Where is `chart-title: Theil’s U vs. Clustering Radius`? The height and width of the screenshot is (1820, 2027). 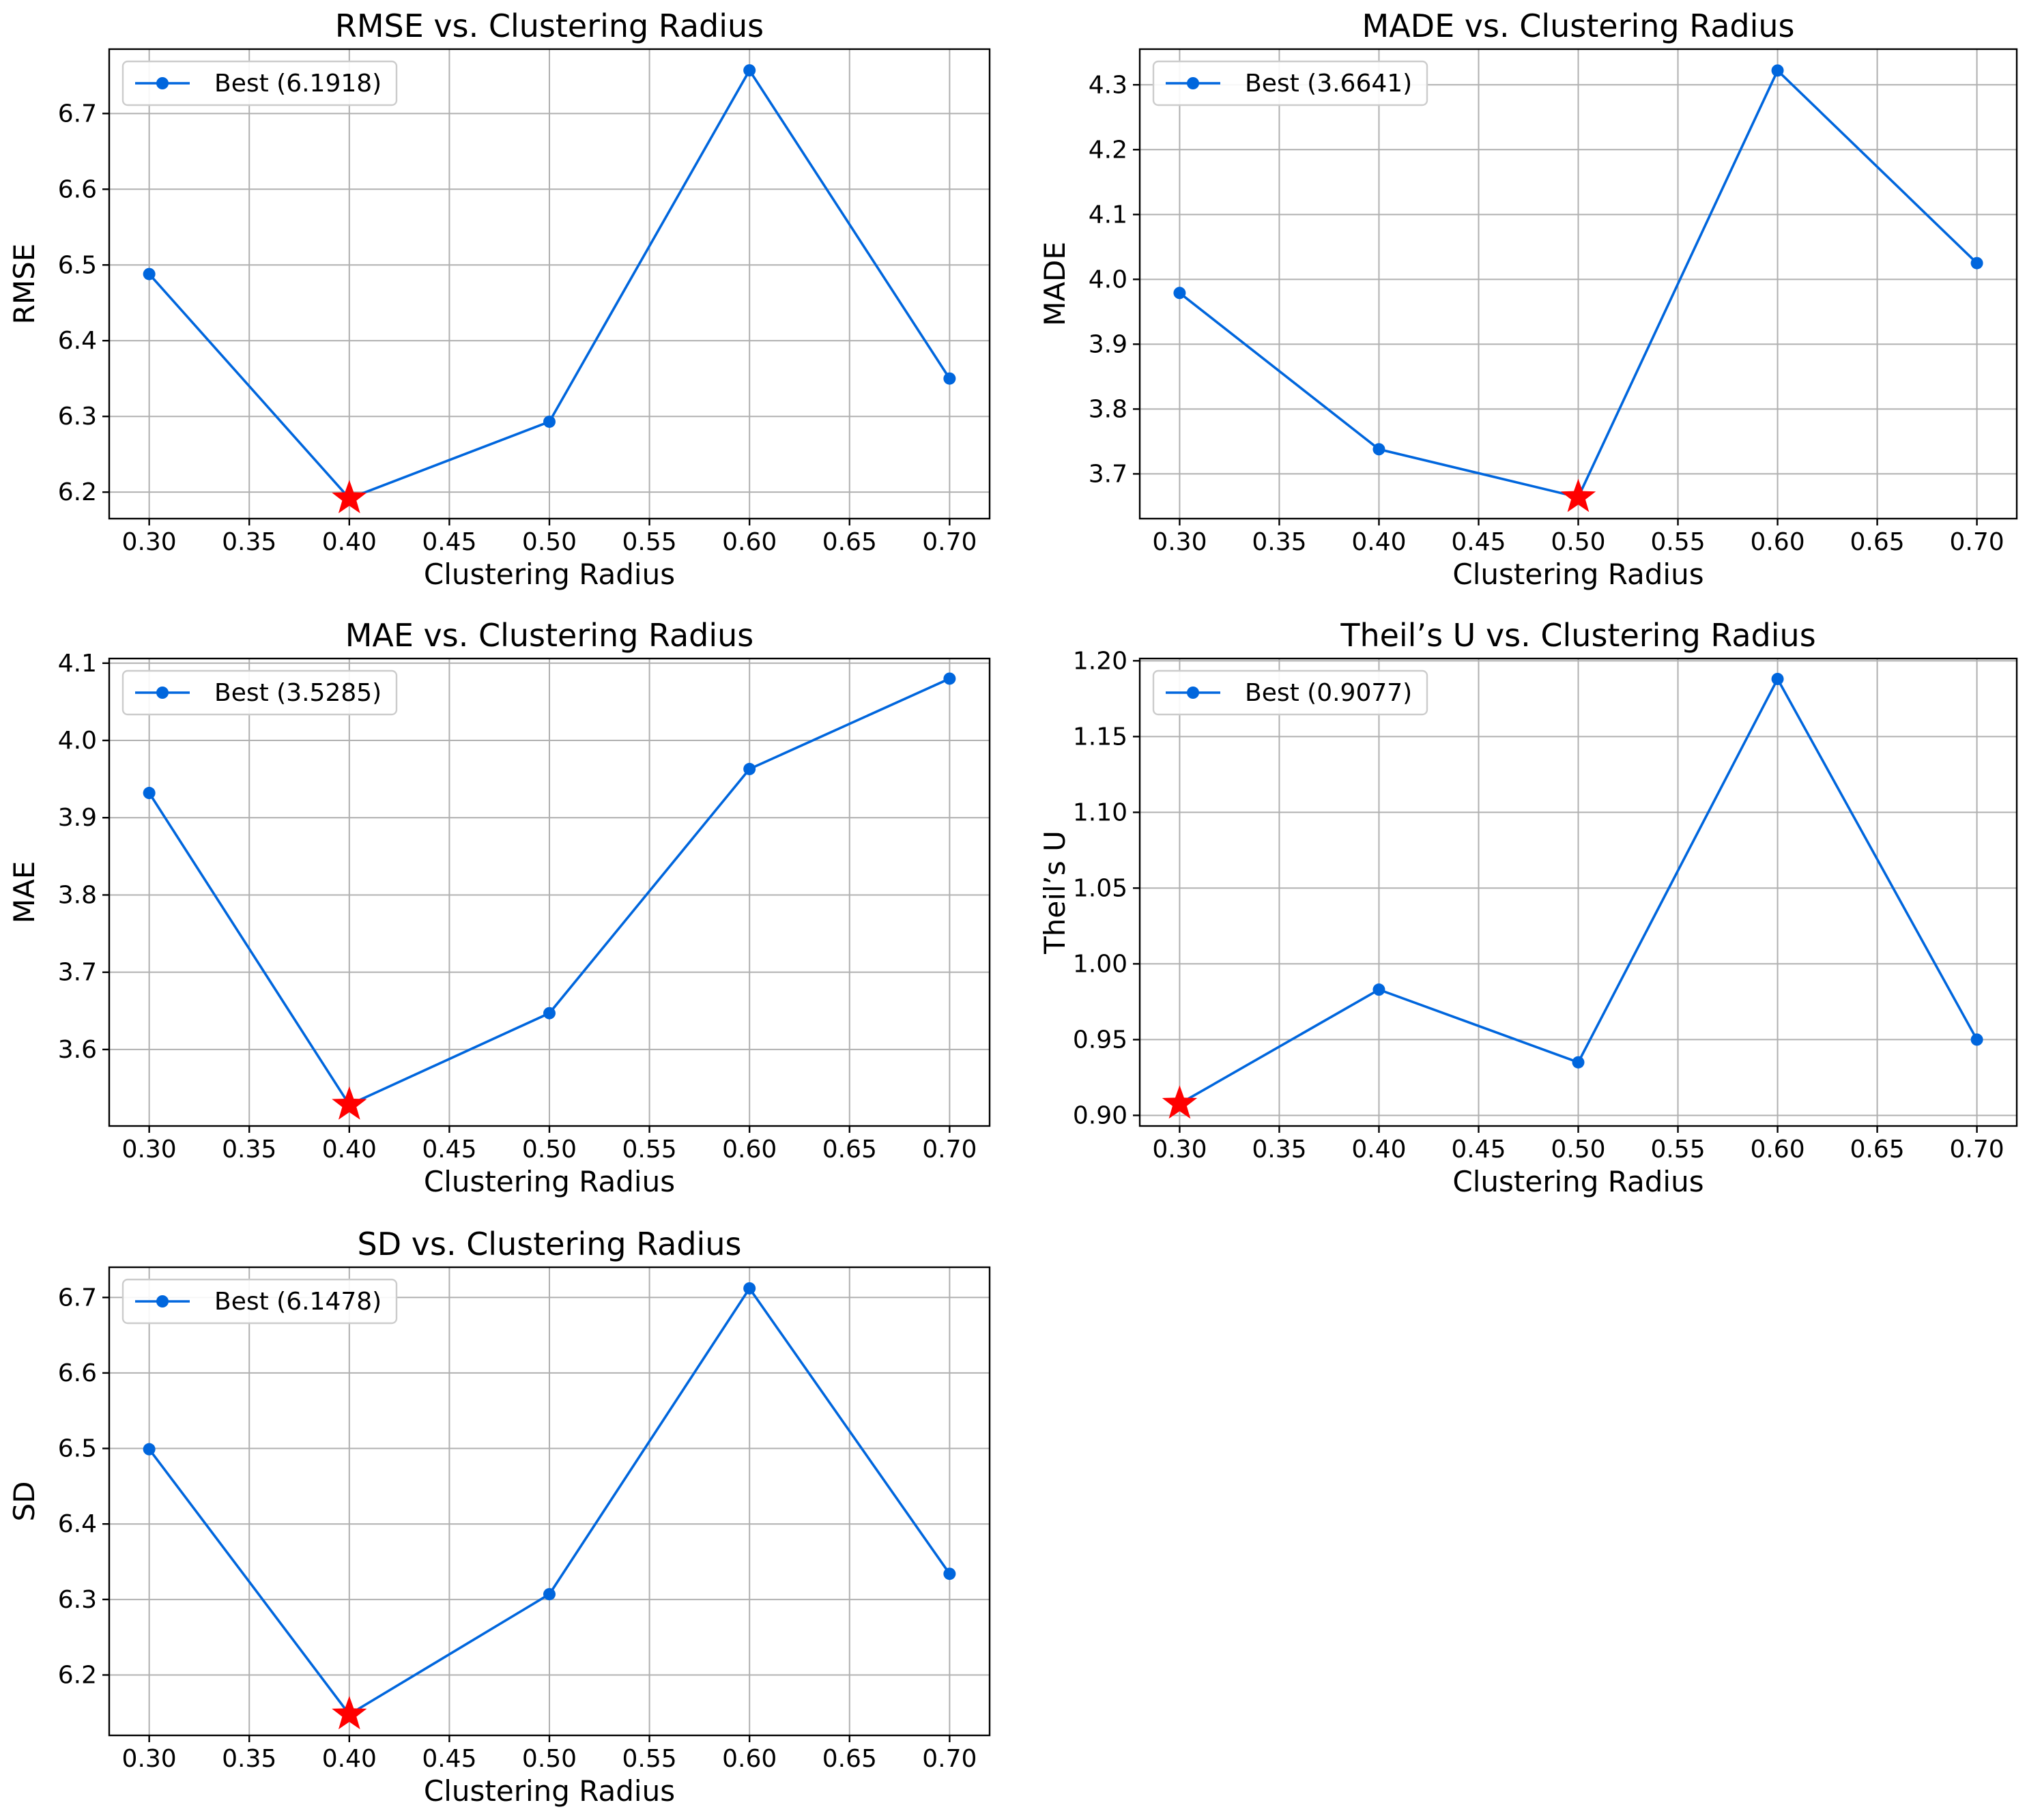 chart-title: Theil’s U vs. Clustering Radius is located at coordinates (1577, 635).